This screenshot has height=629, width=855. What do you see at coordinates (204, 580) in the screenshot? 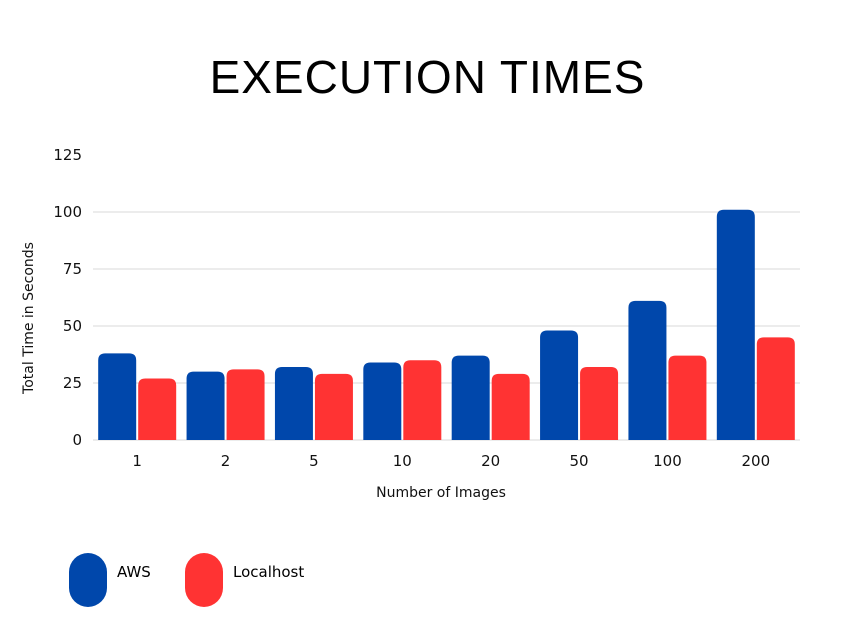
I see `legend-swatch-localhost` at bounding box center [204, 580].